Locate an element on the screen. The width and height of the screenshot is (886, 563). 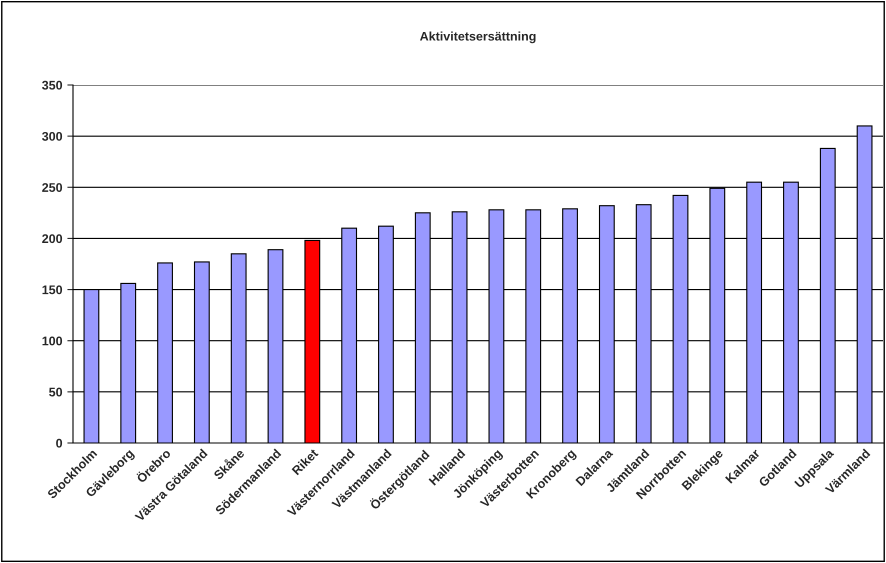
y-tick-label: 250 is located at coordinates (52, 187).